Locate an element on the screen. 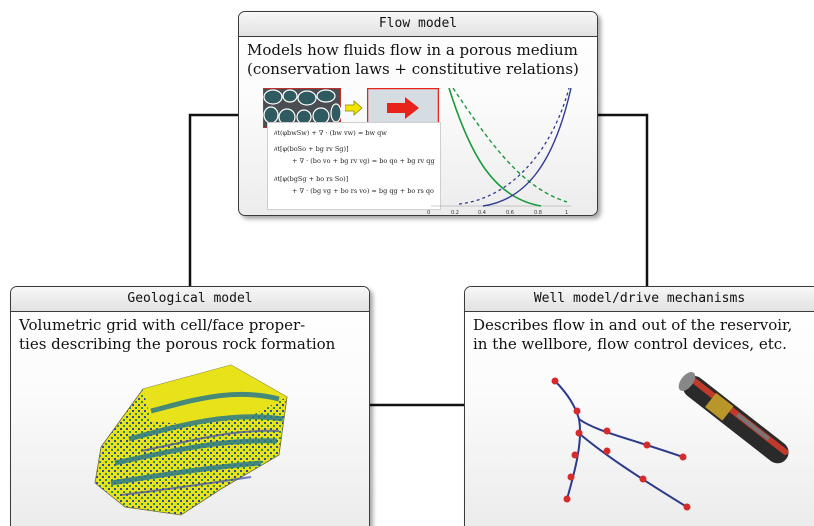 This screenshot has height=526, width=814. multilateral-well-image is located at coordinates (621, 444).